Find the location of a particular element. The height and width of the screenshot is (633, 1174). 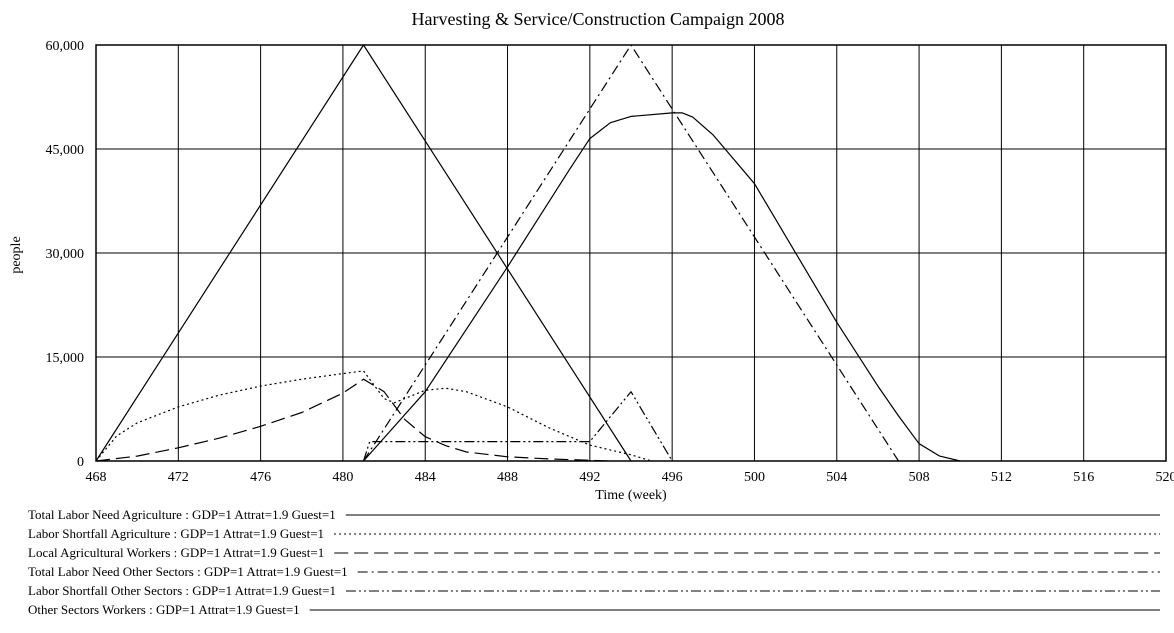

x-tick-label: 516 is located at coordinates (1083, 477).